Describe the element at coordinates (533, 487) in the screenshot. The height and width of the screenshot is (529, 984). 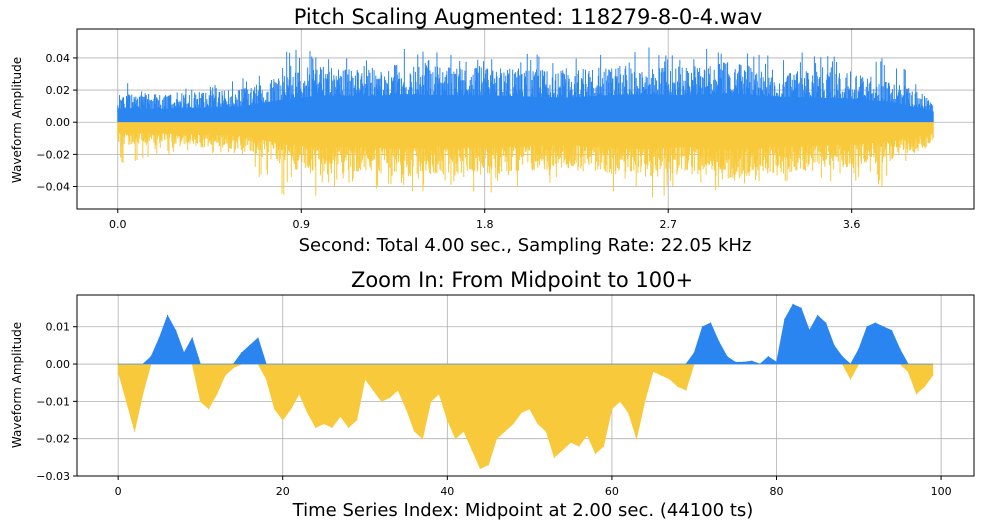
I see `zoom-x-ticks: 0 20 40 60 80 100` at that location.